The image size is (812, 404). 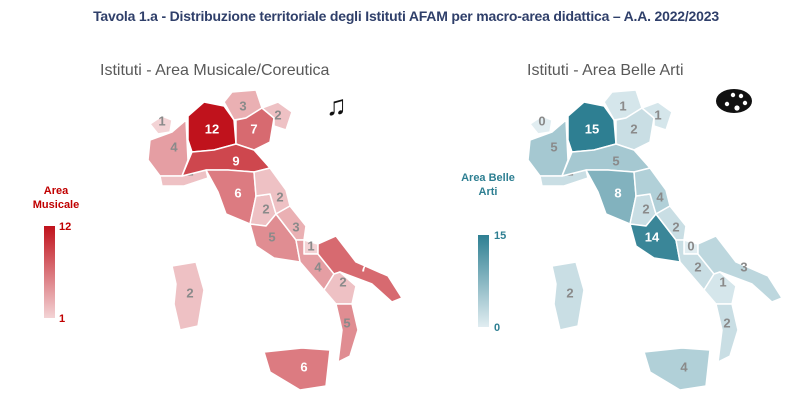 I want to click on arts-region-valle-d-aosta, so click(x=541, y=125).